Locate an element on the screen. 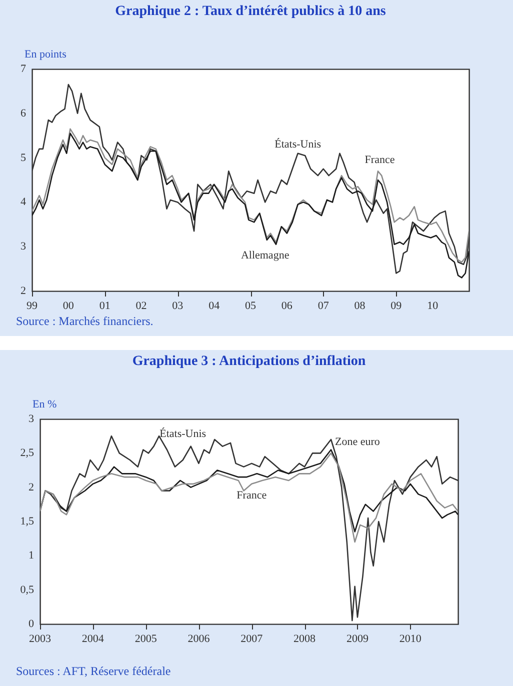  y-tick-label: 5 is located at coordinates (23, 158).